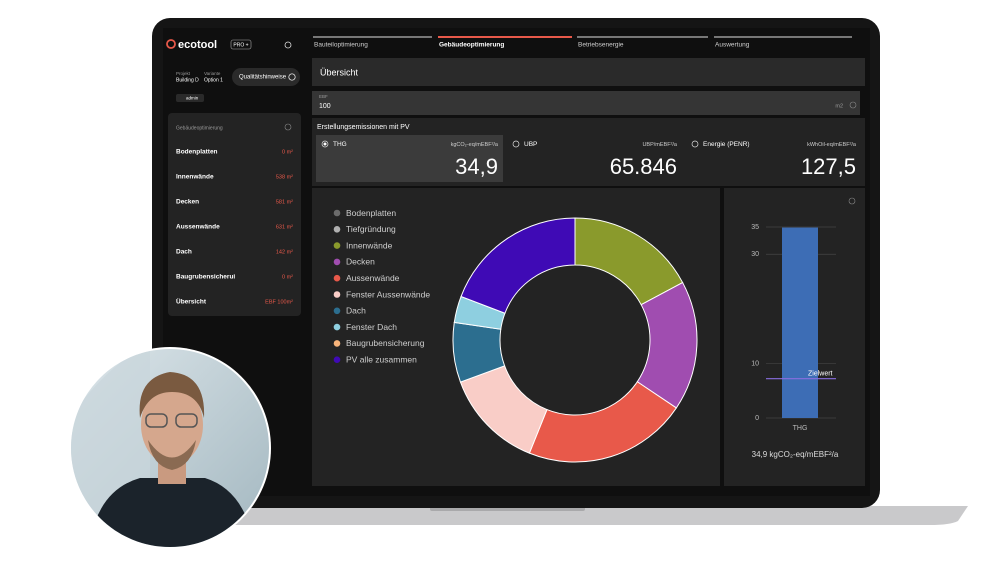 This screenshot has width=1000, height=569. What do you see at coordinates (755, 254) in the screenshot?
I see `y-tick-label: 30` at bounding box center [755, 254].